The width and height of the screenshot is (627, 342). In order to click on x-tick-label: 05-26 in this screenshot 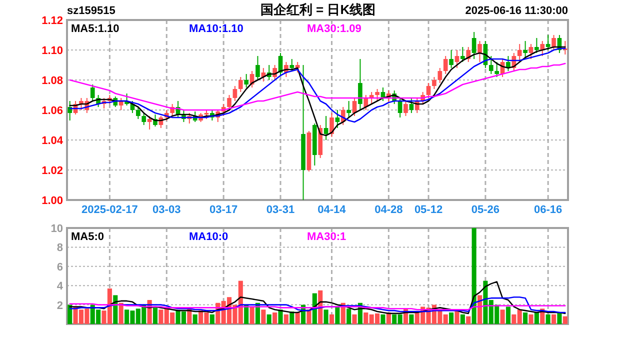, I will do `click(485, 210)`.